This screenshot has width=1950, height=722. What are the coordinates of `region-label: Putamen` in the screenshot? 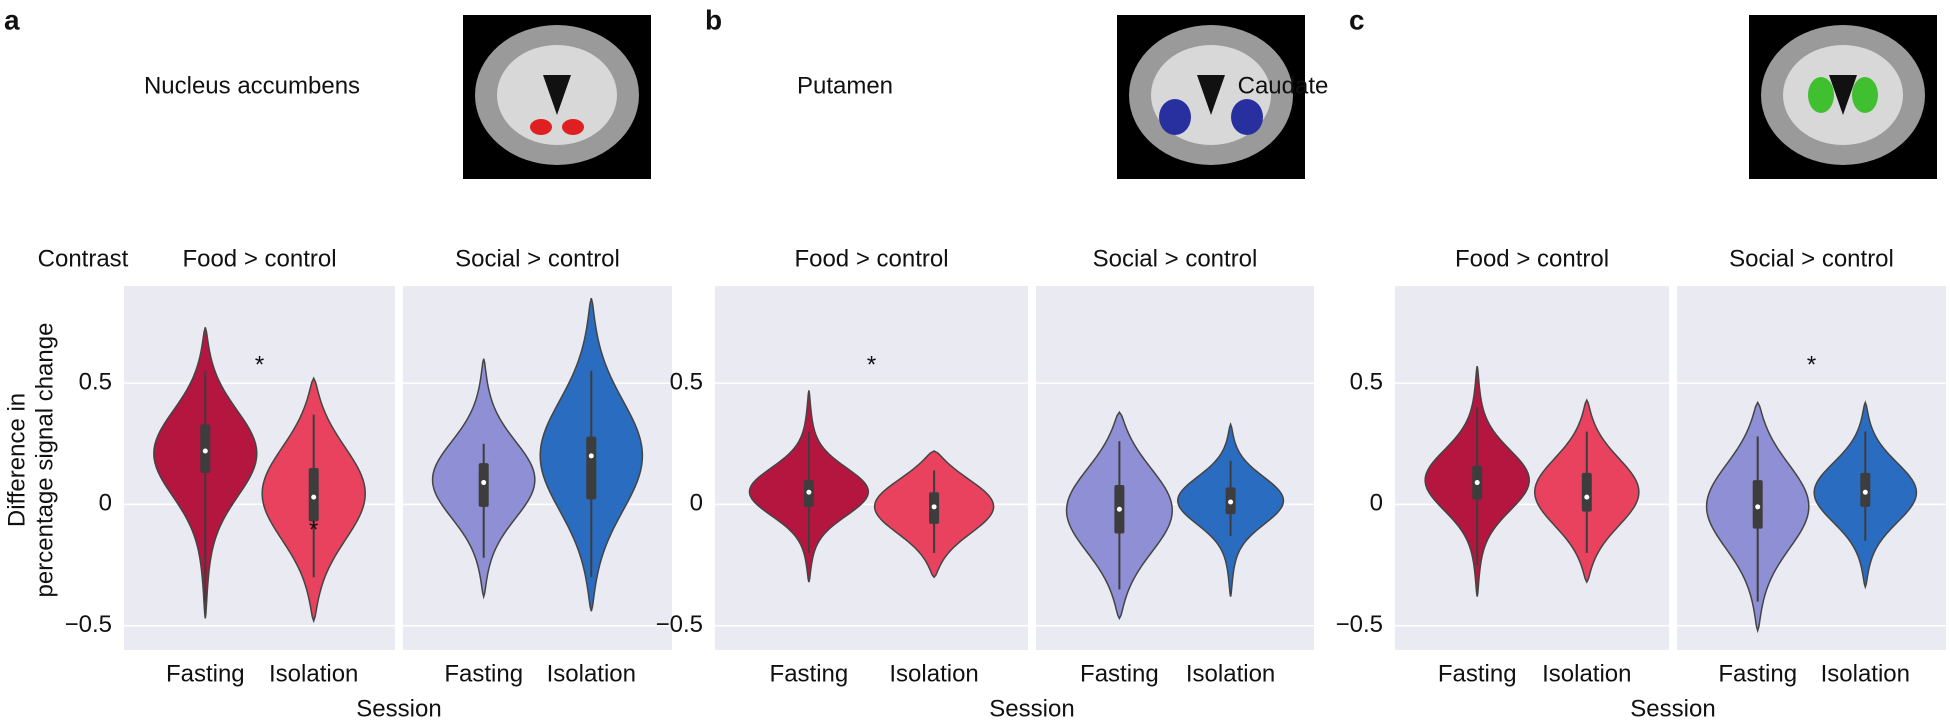 It's located at (845, 85).